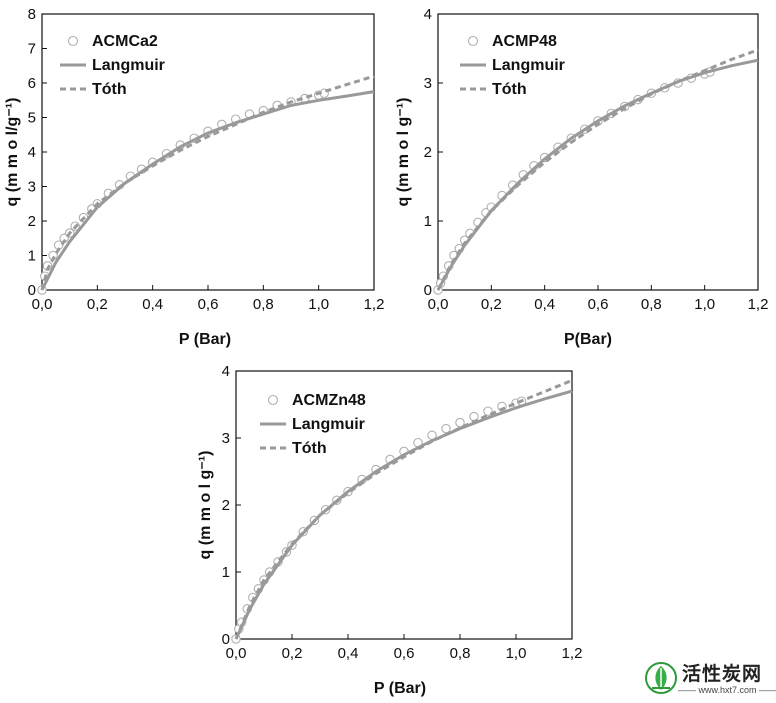 The image size is (776, 703). Describe the element at coordinates (329, 400) in the screenshot. I see `legend-label: ACMZn48` at that location.